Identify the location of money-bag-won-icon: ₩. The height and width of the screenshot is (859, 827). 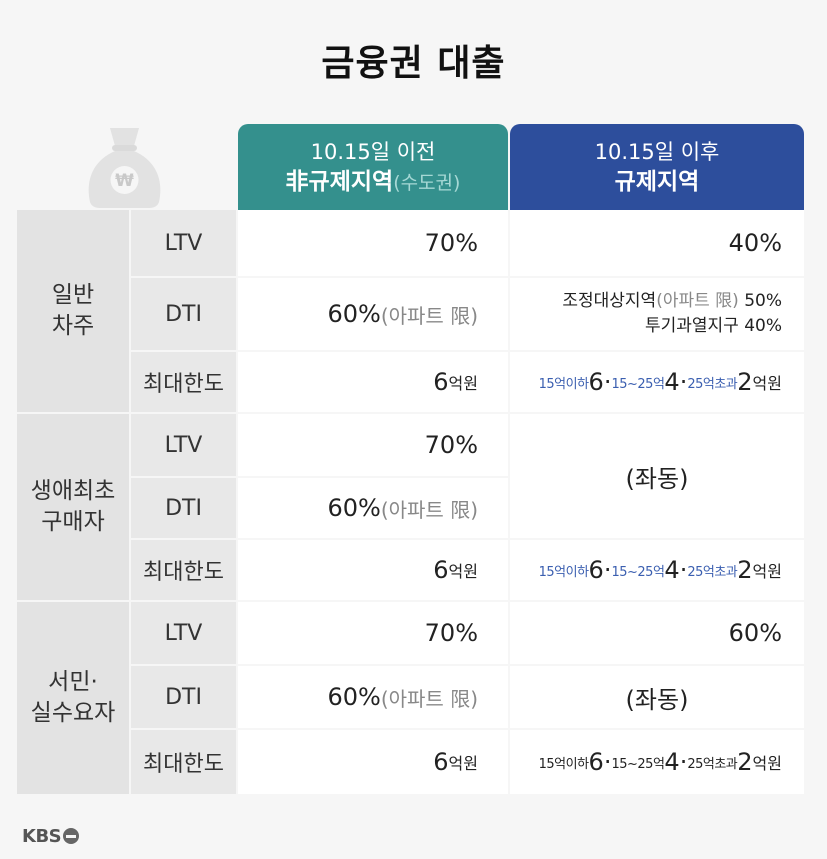
(124, 168).